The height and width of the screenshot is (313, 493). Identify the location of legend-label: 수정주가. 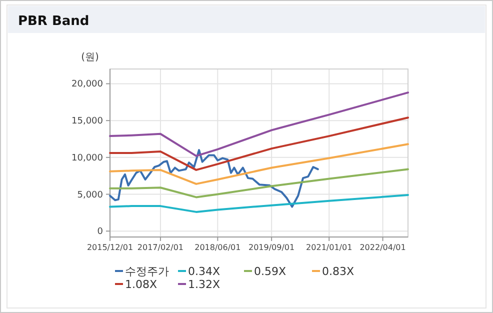
(147, 271).